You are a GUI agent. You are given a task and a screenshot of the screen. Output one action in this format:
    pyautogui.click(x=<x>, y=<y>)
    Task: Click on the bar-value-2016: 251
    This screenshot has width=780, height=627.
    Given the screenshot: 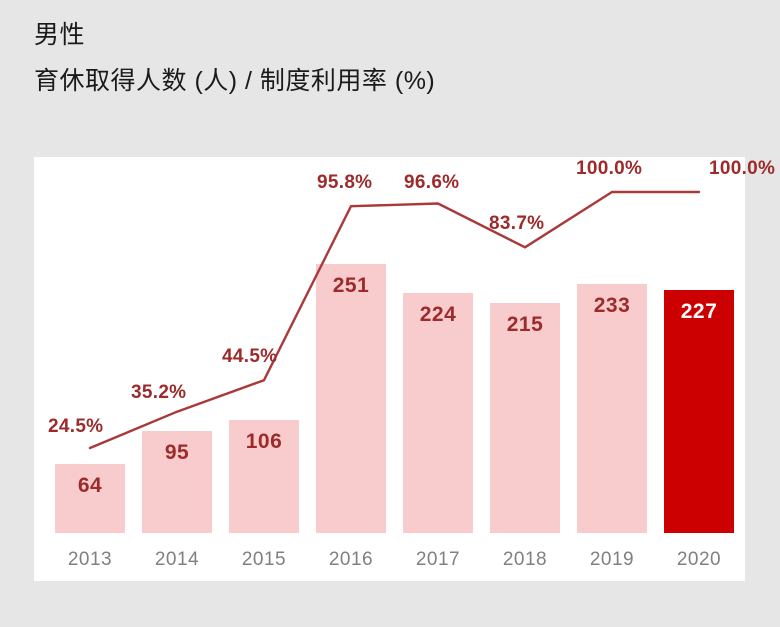 What is the action you would take?
    pyautogui.click(x=351, y=285)
    